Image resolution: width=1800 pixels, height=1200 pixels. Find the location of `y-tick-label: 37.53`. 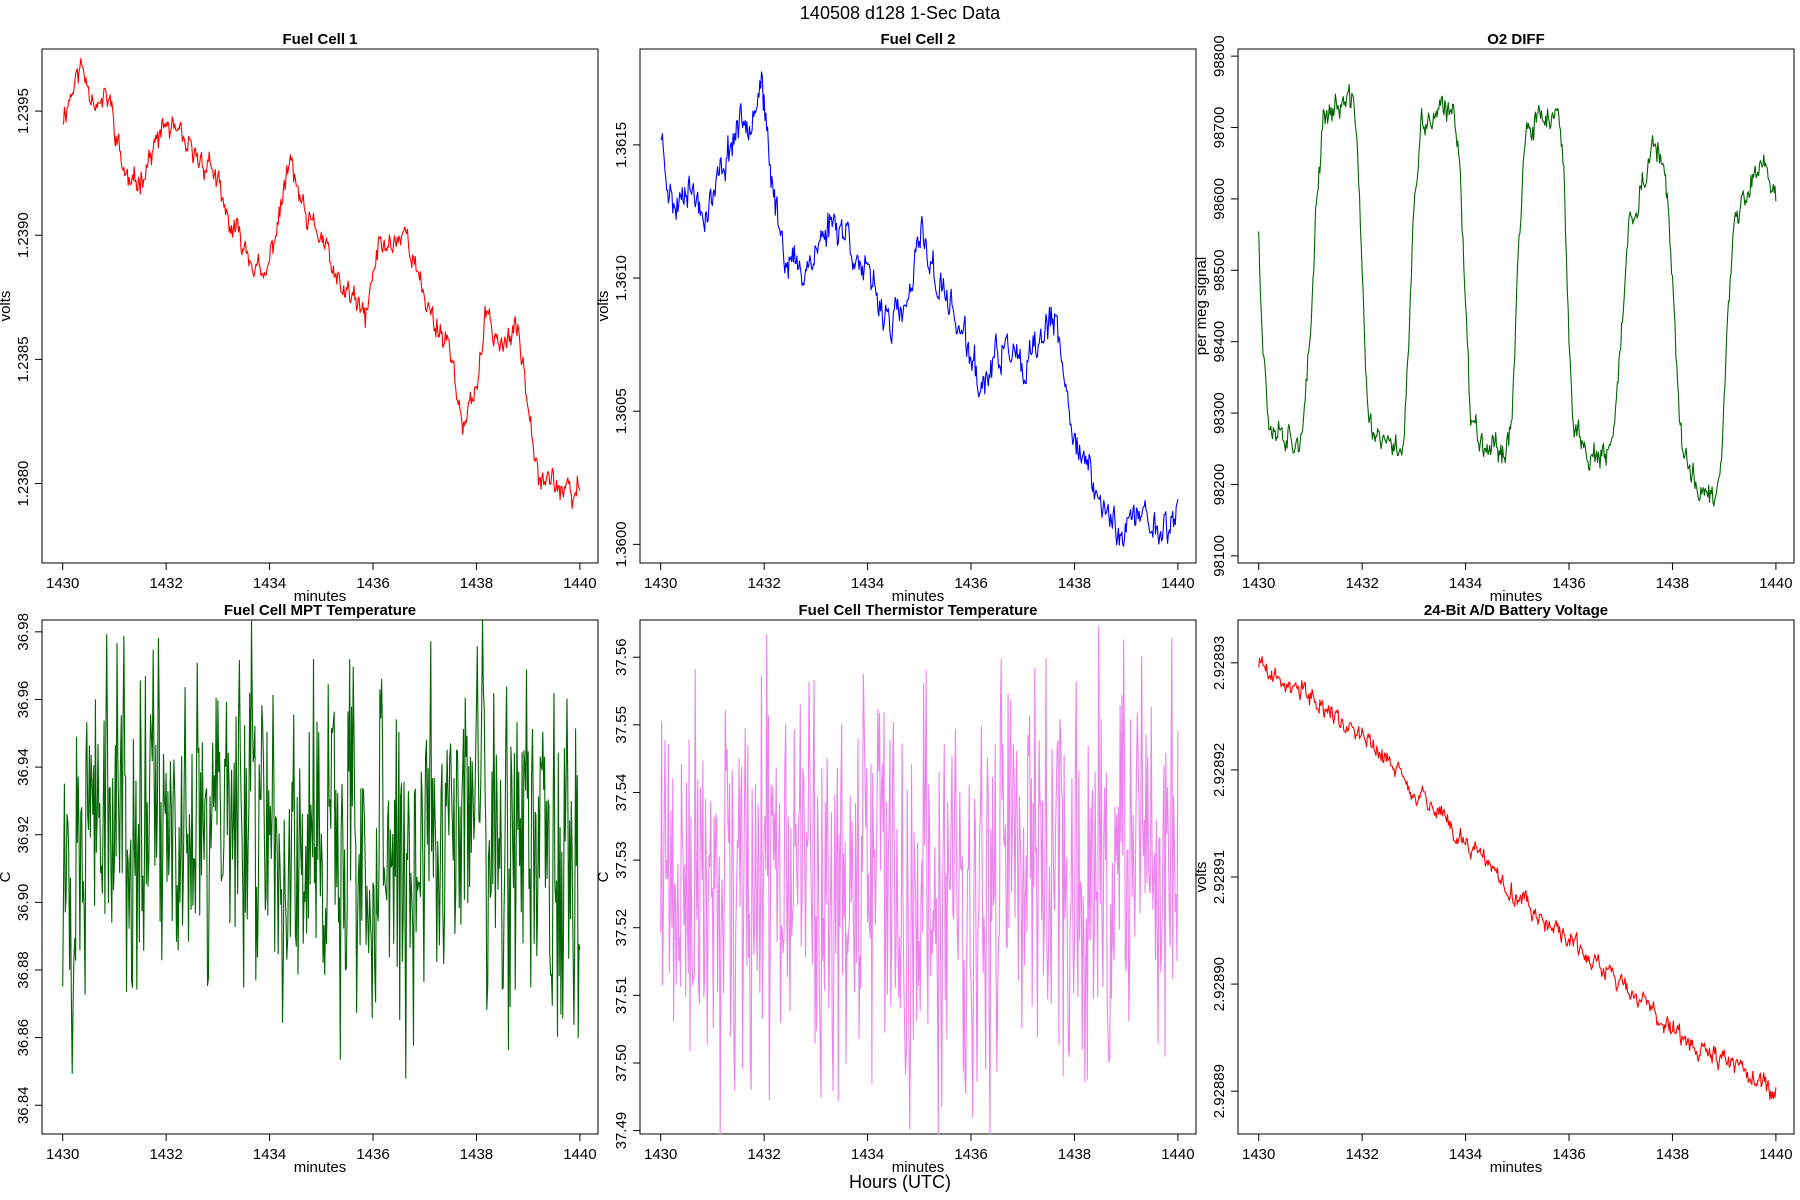

y-tick-label: 37.53 is located at coordinates (621, 860).